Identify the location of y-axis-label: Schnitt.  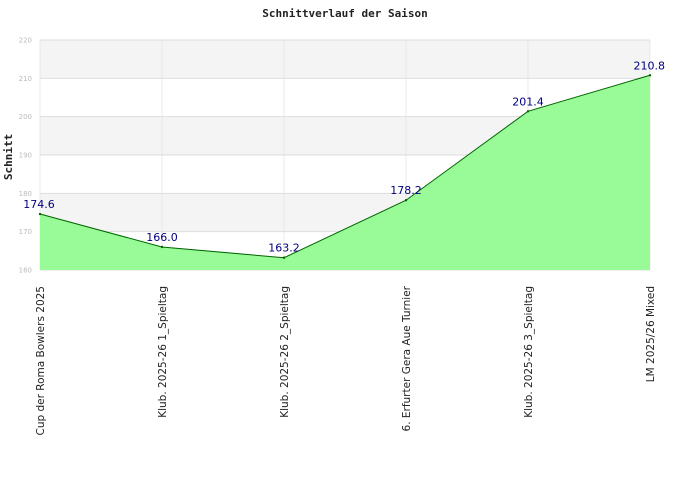
(8, 157).